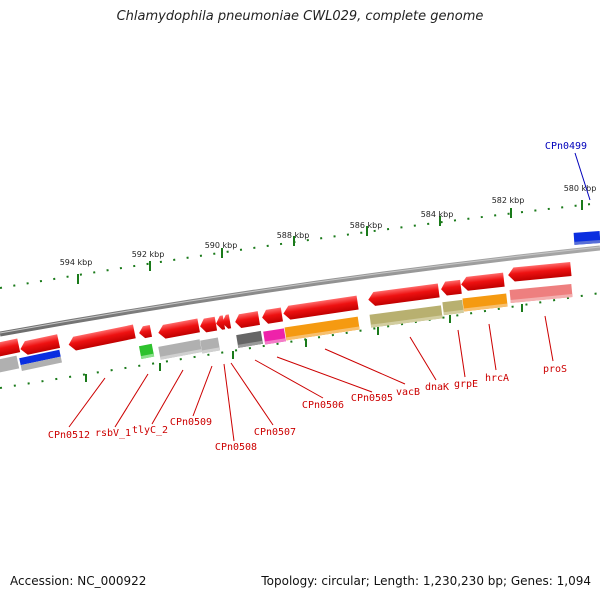 The width and height of the screenshot is (600, 600). Describe the element at coordinates (582, 176) in the screenshot. I see `leader-CPn0499` at that location.